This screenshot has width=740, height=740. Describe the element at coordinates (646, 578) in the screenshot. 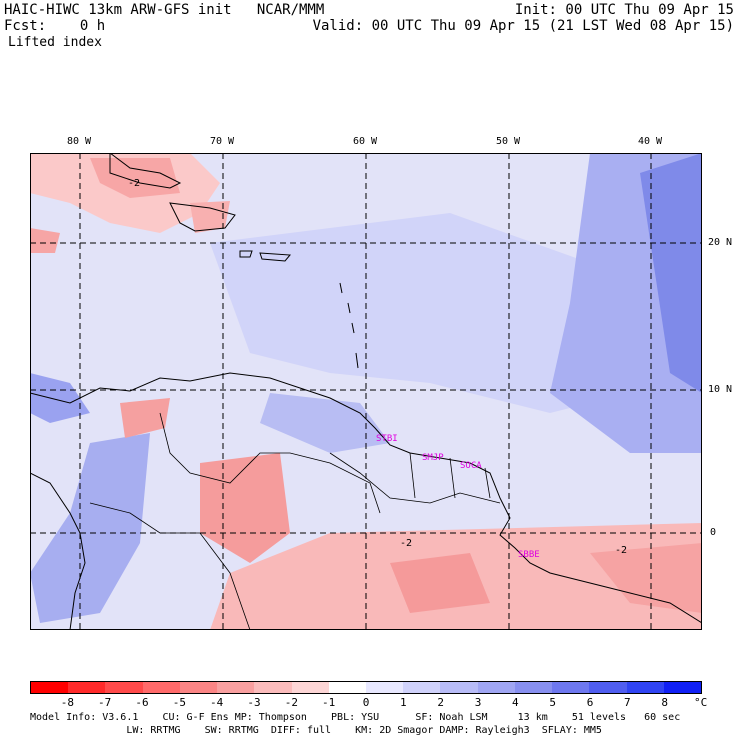

I see `unstable-zone-brazil-coast` at that location.